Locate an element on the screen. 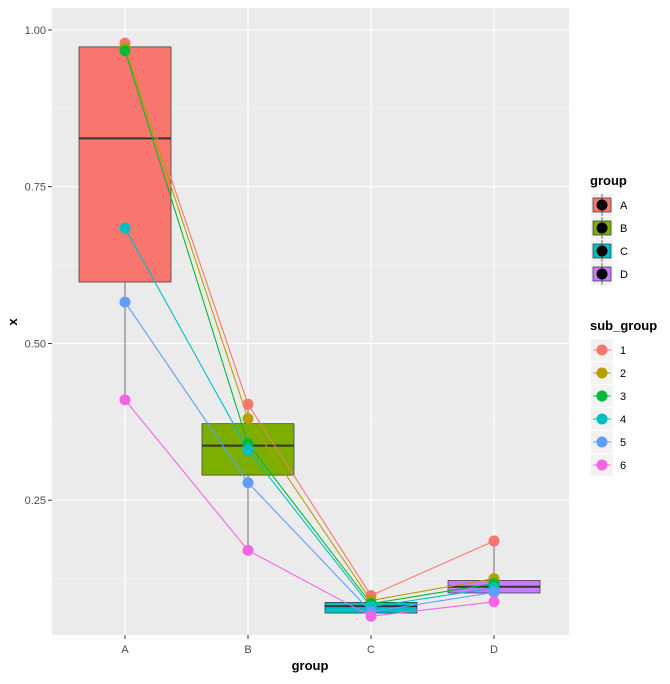 The width and height of the screenshot is (670, 684). legend-label: A is located at coordinates (624, 206).